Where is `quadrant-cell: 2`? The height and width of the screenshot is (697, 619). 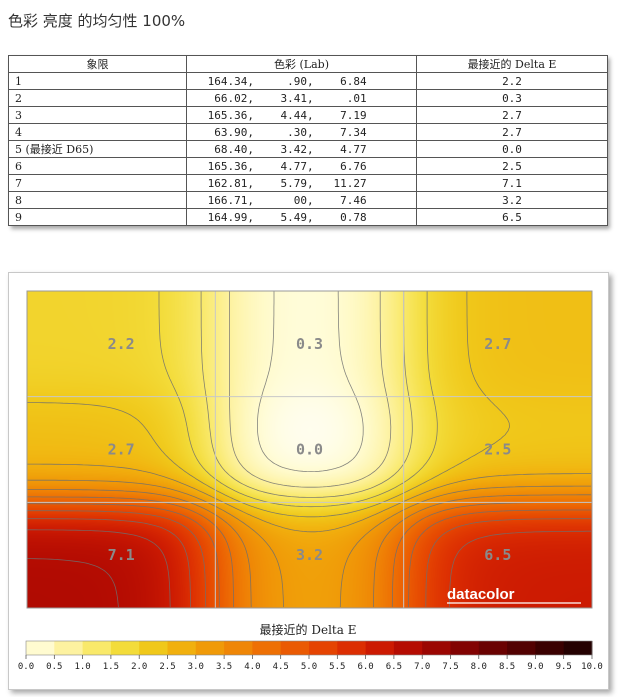 quadrant-cell: 2 is located at coordinates (97, 98).